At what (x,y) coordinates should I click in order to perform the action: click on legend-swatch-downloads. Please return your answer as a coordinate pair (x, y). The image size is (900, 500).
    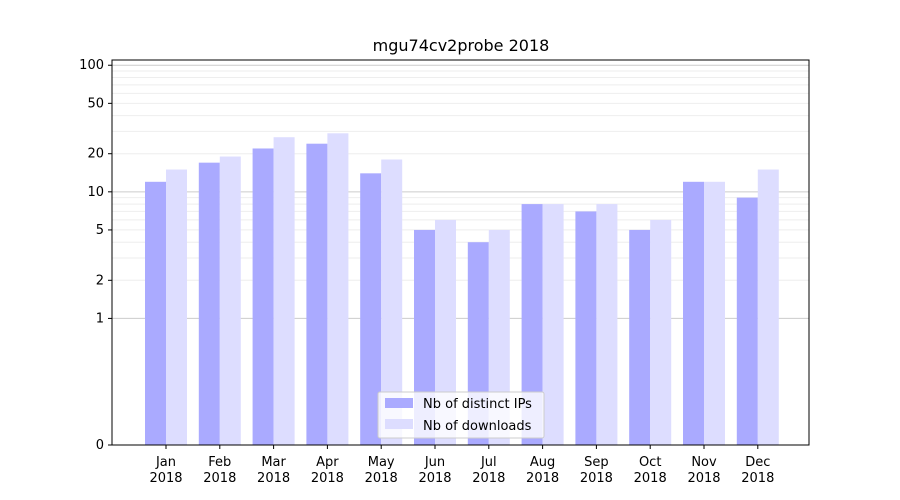
    Looking at the image, I should click on (399, 424).